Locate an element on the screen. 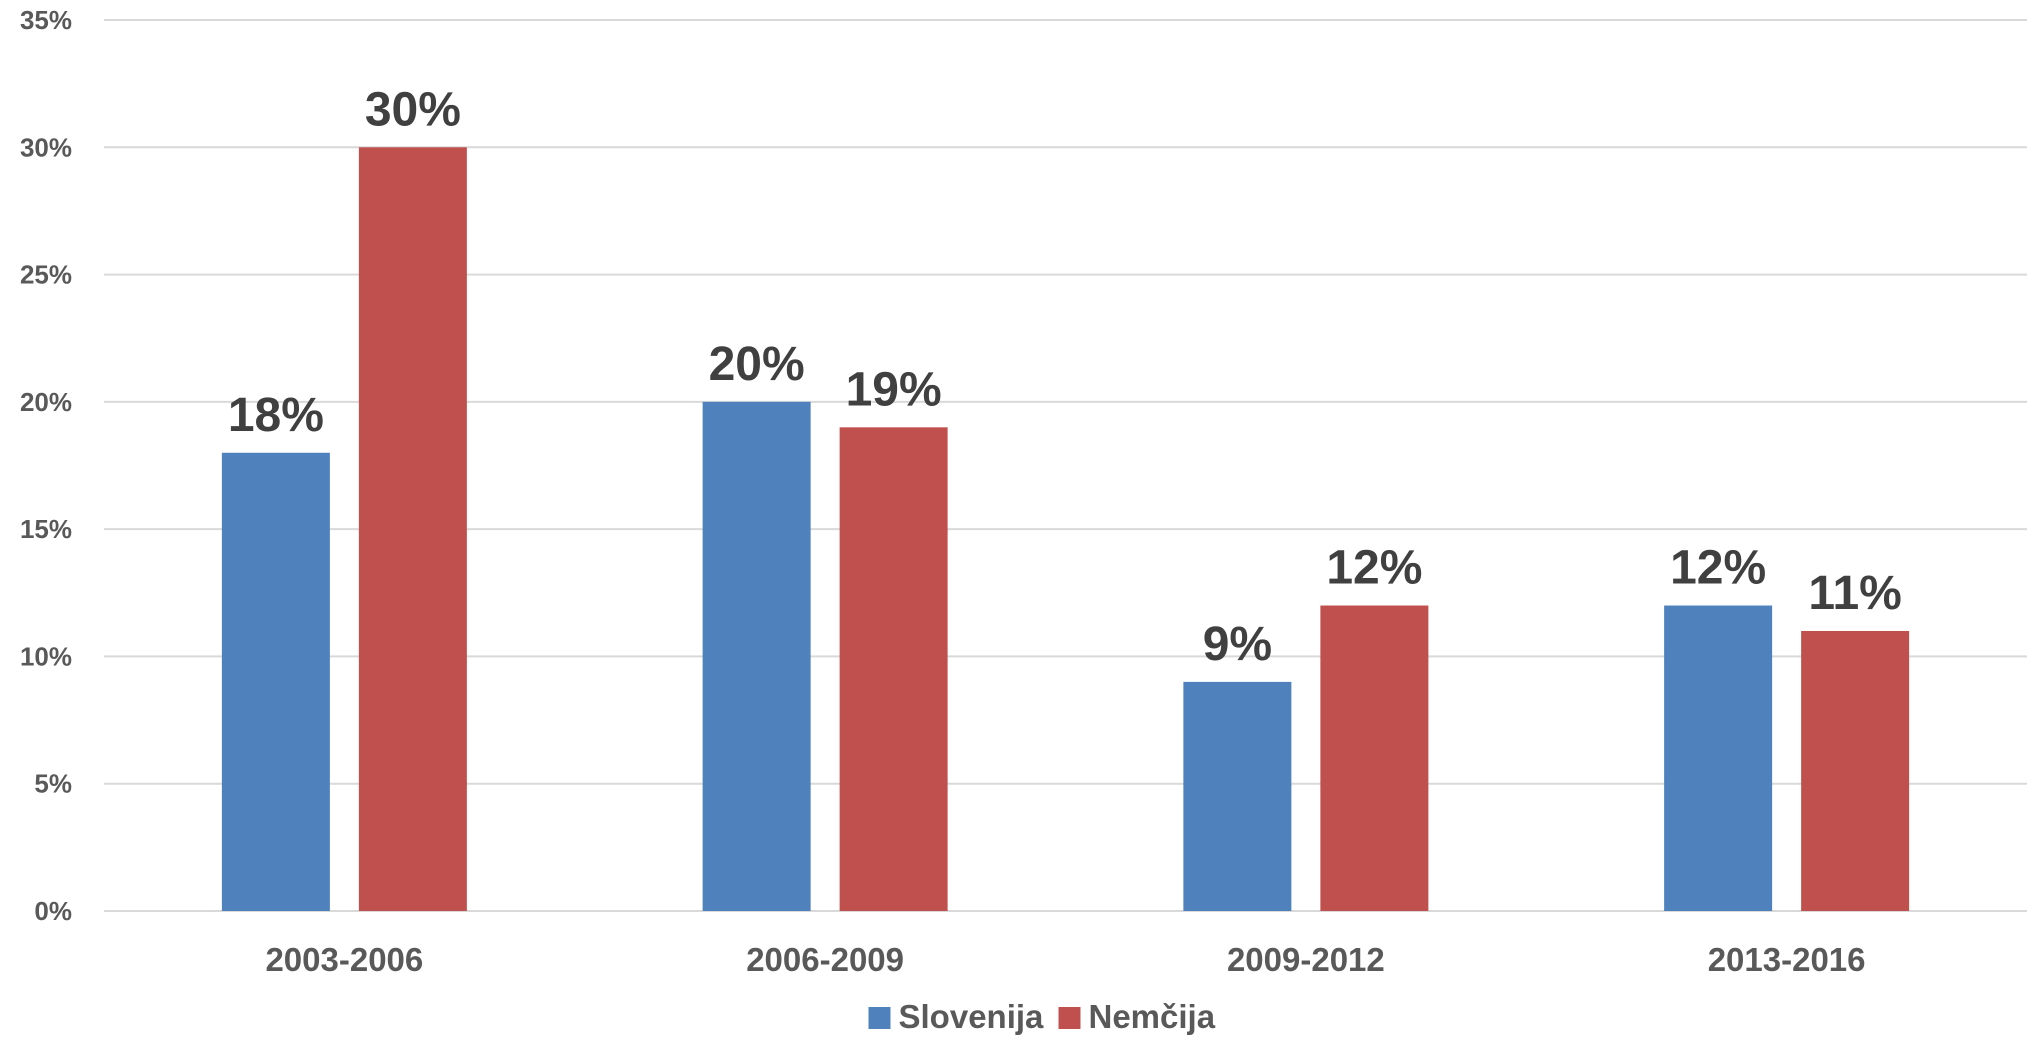  y-tick-label: 30% is located at coordinates (46, 147).